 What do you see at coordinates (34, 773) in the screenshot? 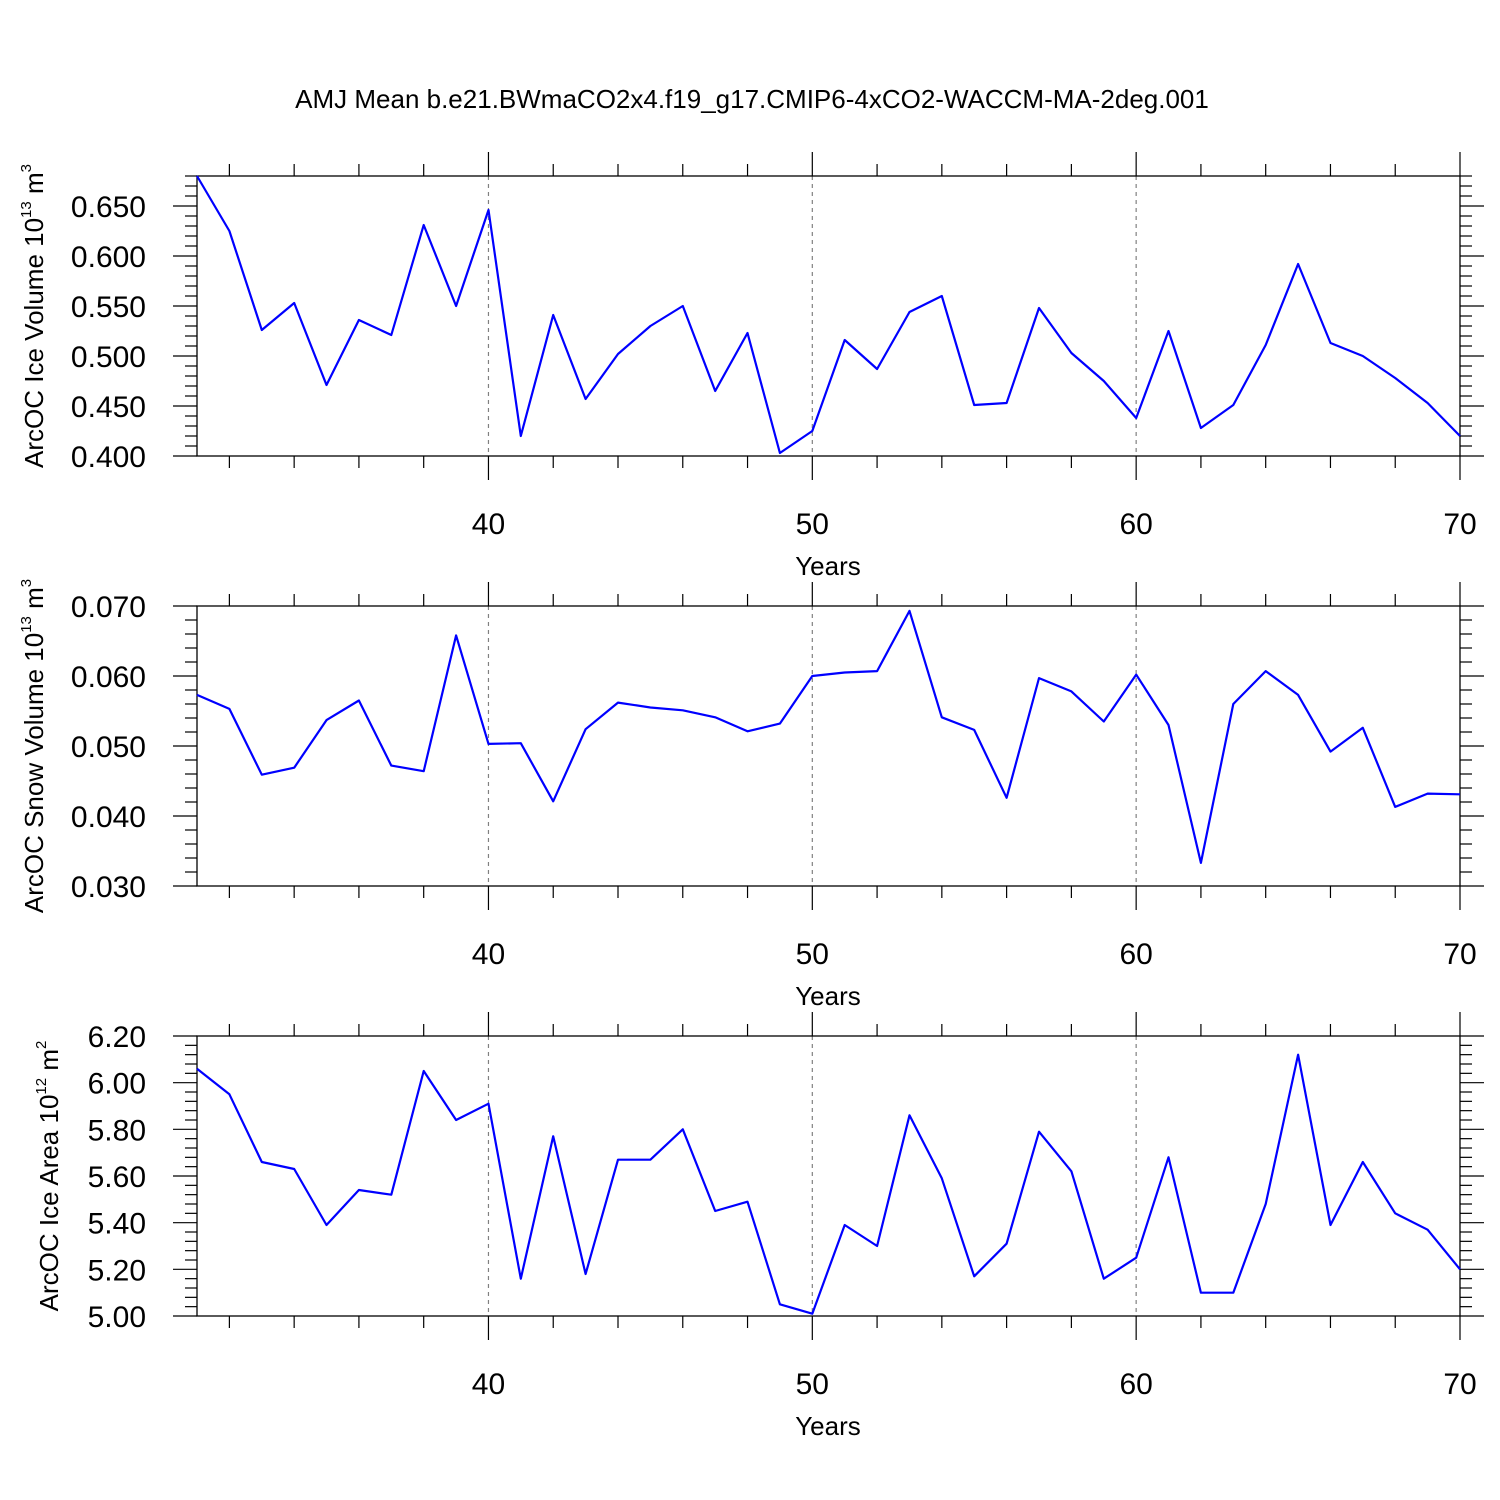
I see `y-axis-label-text: ArcOC Snow Volume 10` at bounding box center [34, 773].